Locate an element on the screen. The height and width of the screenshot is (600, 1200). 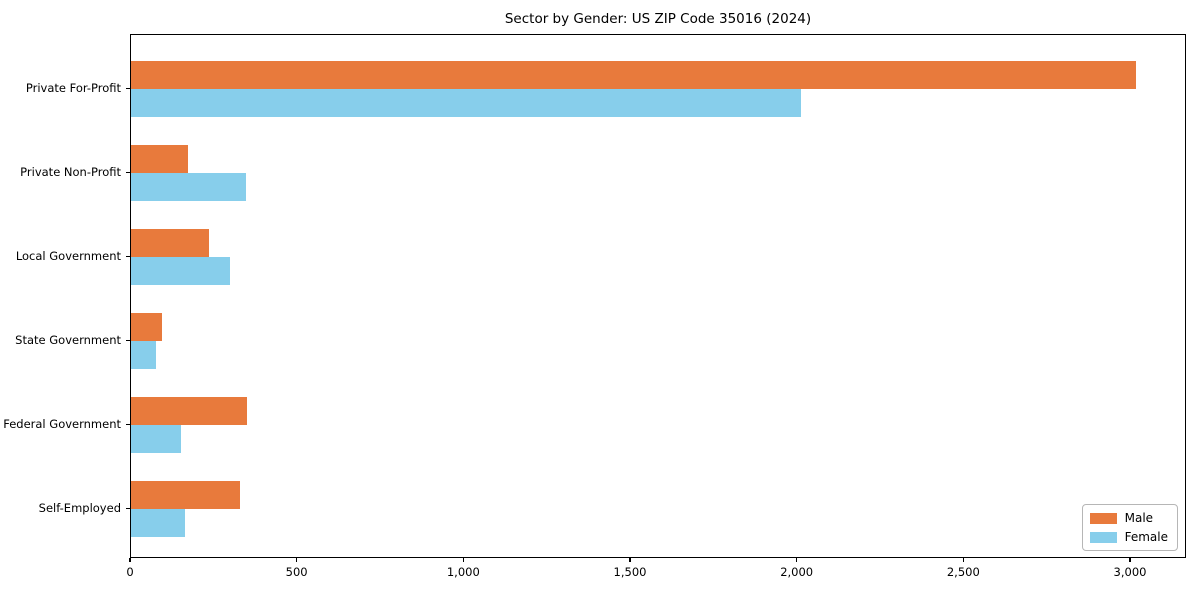
y-tick-label-4: Federal Government is located at coordinates (62, 424).